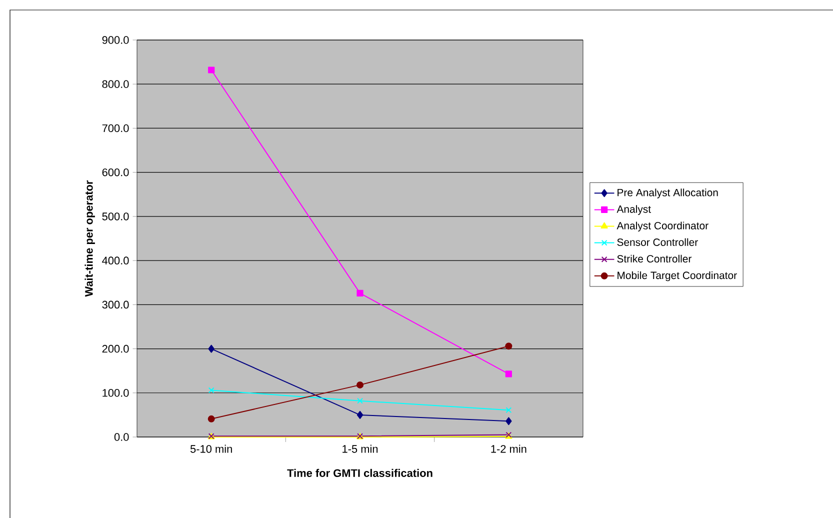 The width and height of the screenshot is (833, 518). What do you see at coordinates (359, 472) in the screenshot?
I see `x-axis-title: Time for GMTI classification` at bounding box center [359, 472].